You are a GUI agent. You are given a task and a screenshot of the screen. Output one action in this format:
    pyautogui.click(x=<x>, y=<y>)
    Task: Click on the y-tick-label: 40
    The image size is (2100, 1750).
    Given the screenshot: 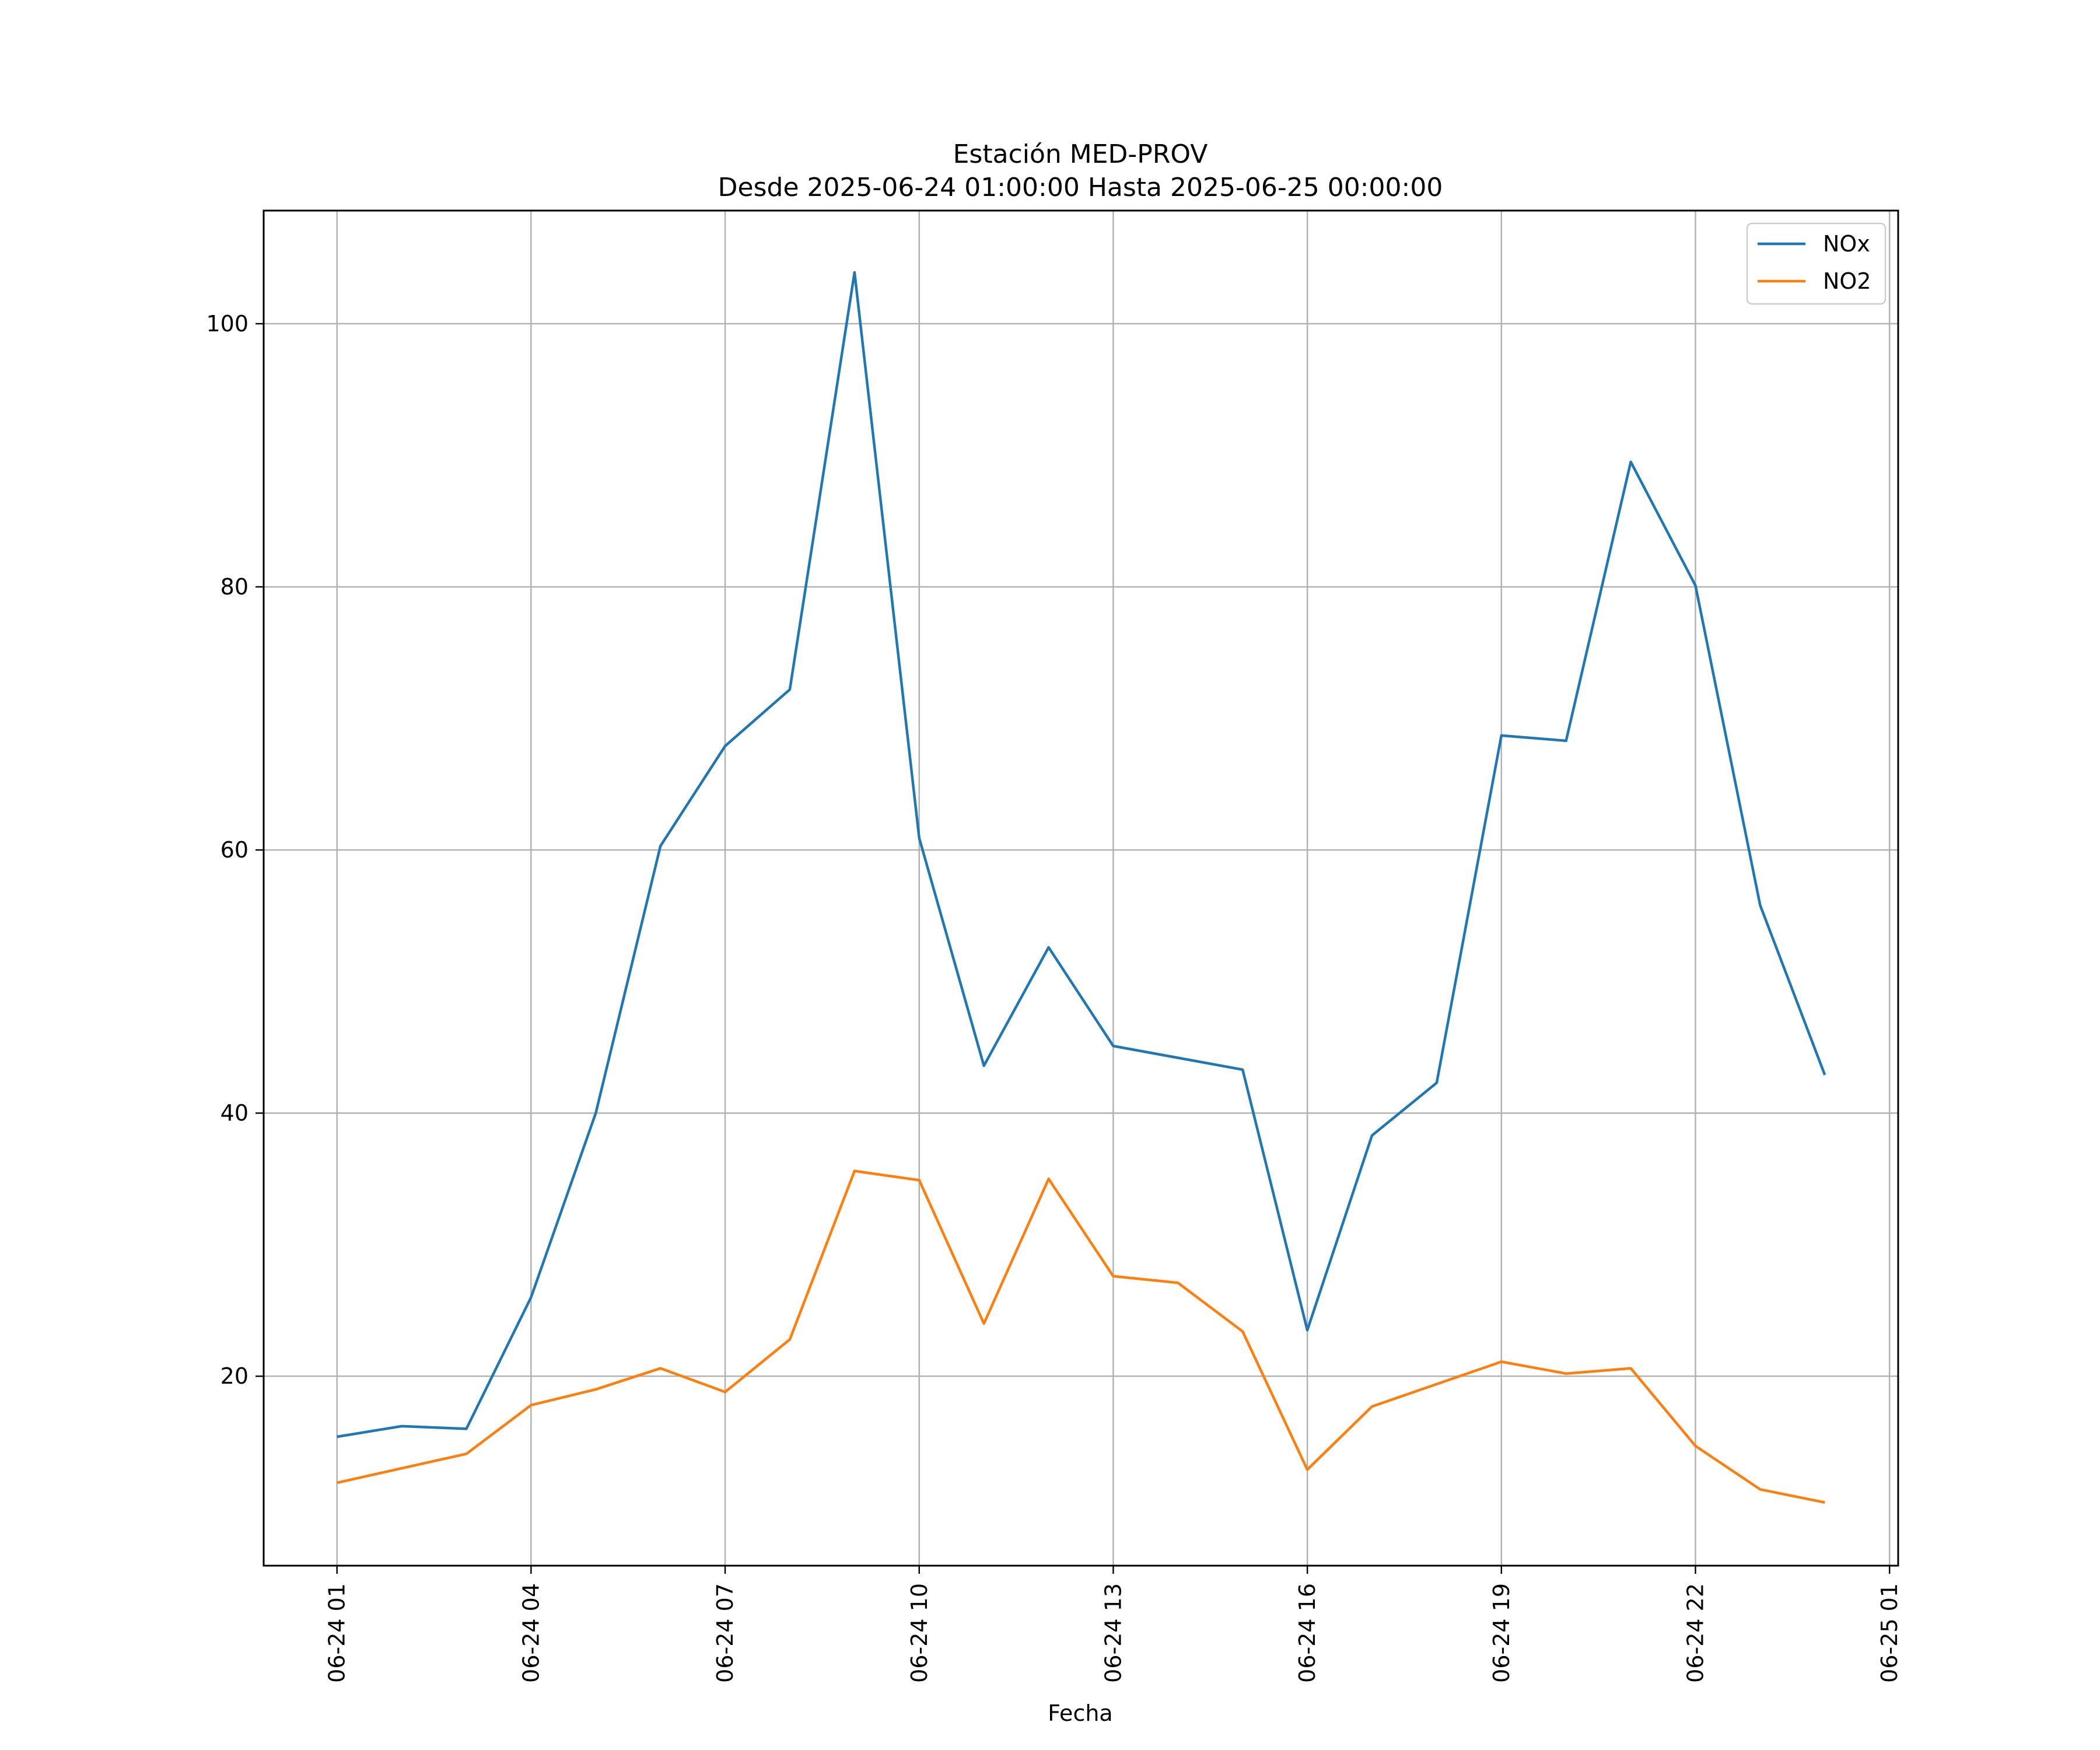 What is the action you would take?
    pyautogui.click(x=235, y=1113)
    